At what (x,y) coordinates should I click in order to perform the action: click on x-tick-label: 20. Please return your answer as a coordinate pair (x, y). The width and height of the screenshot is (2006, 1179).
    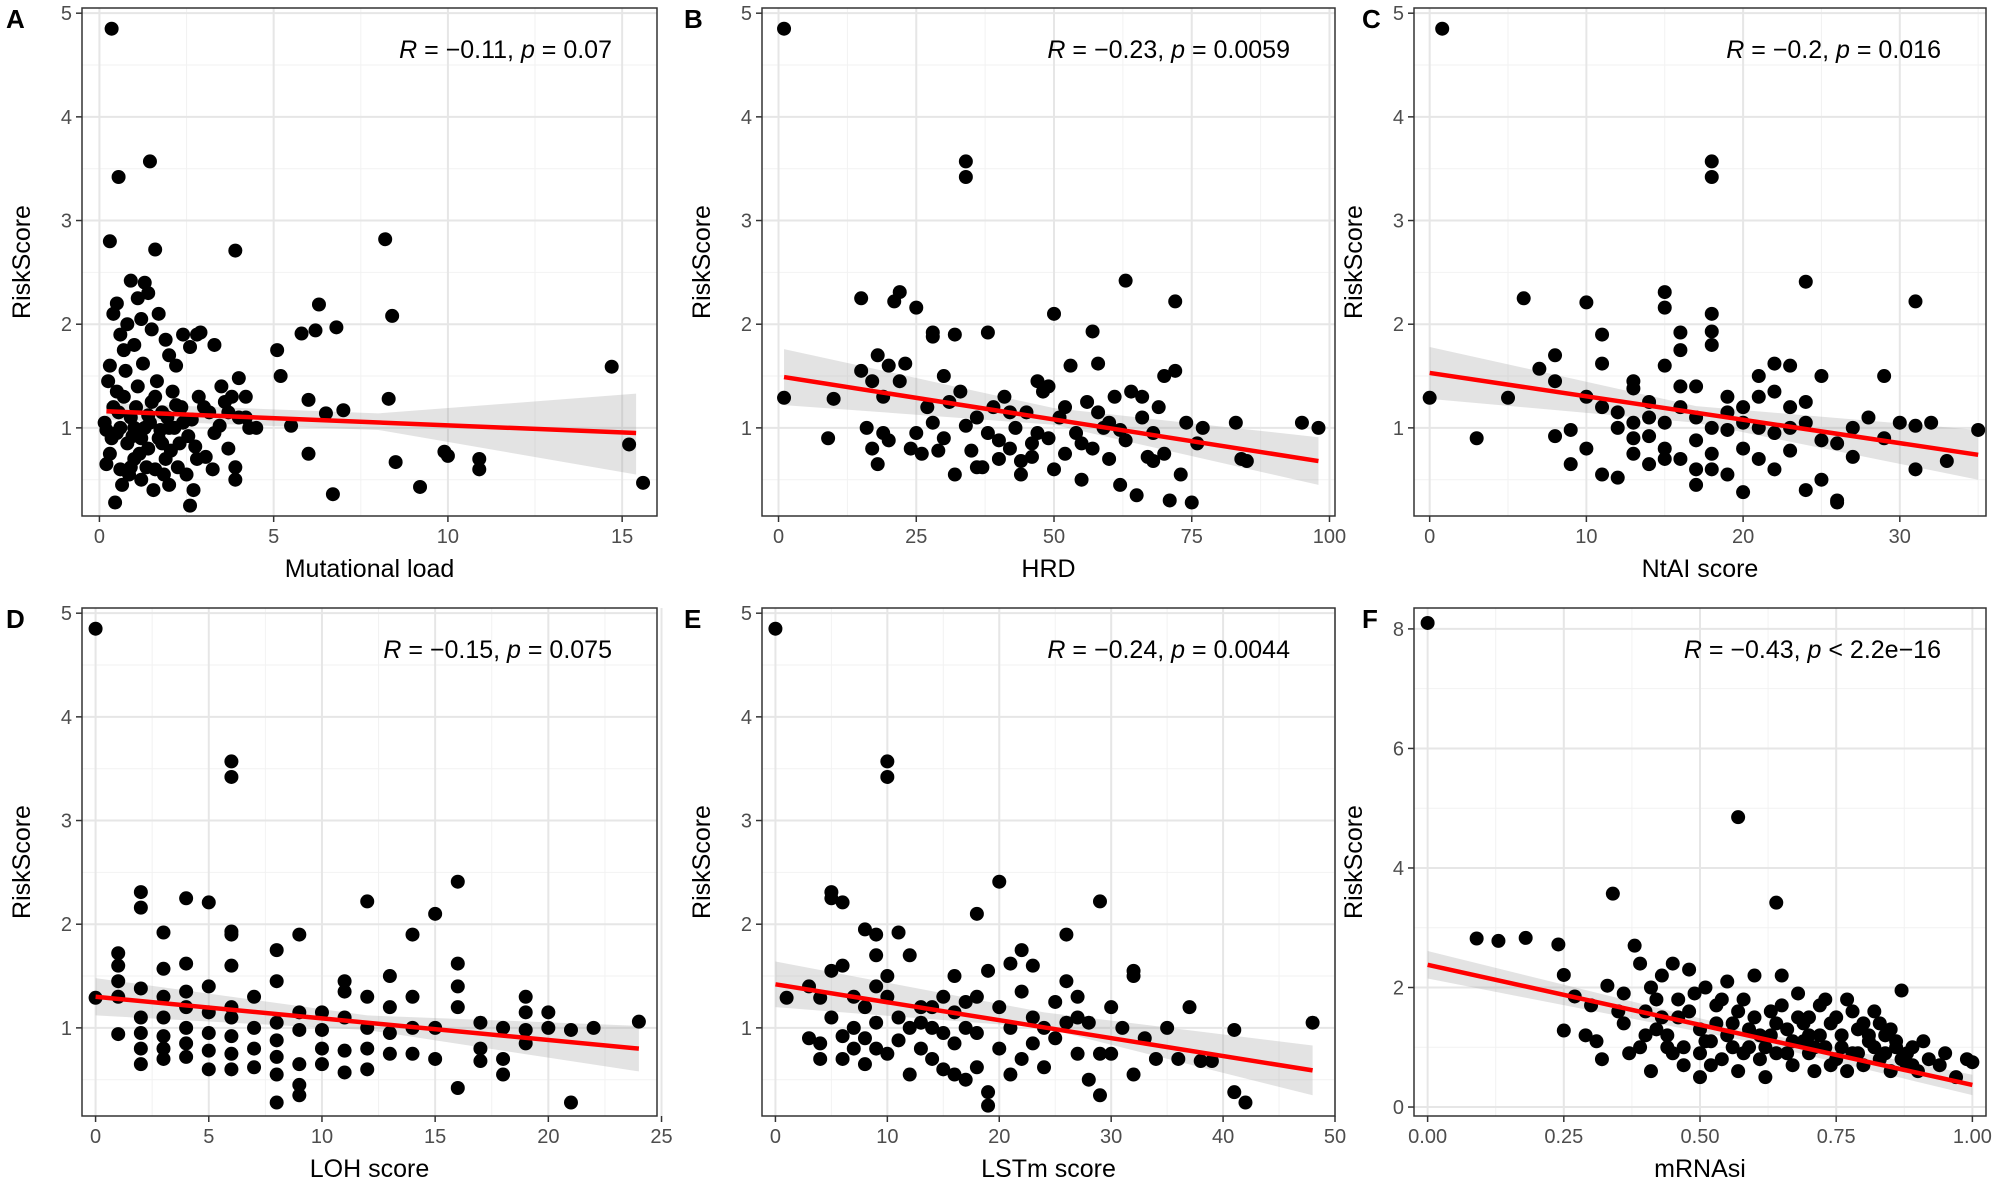
    Looking at the image, I should click on (548, 1137).